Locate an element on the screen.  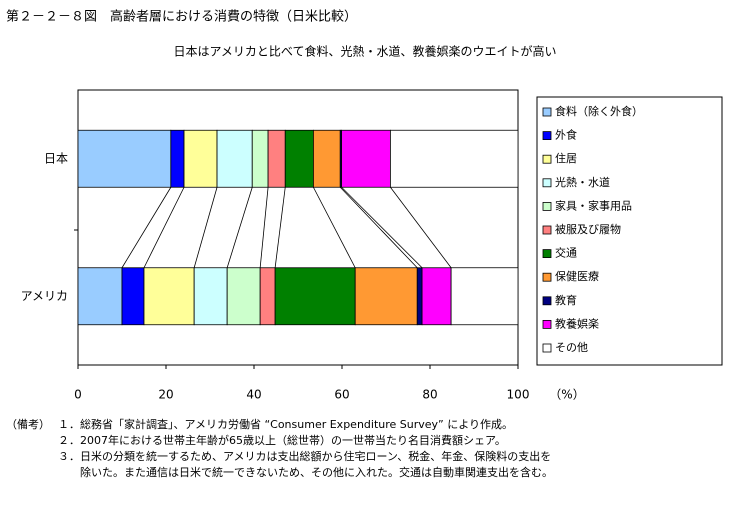
x-axis-unit: （%） is located at coordinates (566, 395).